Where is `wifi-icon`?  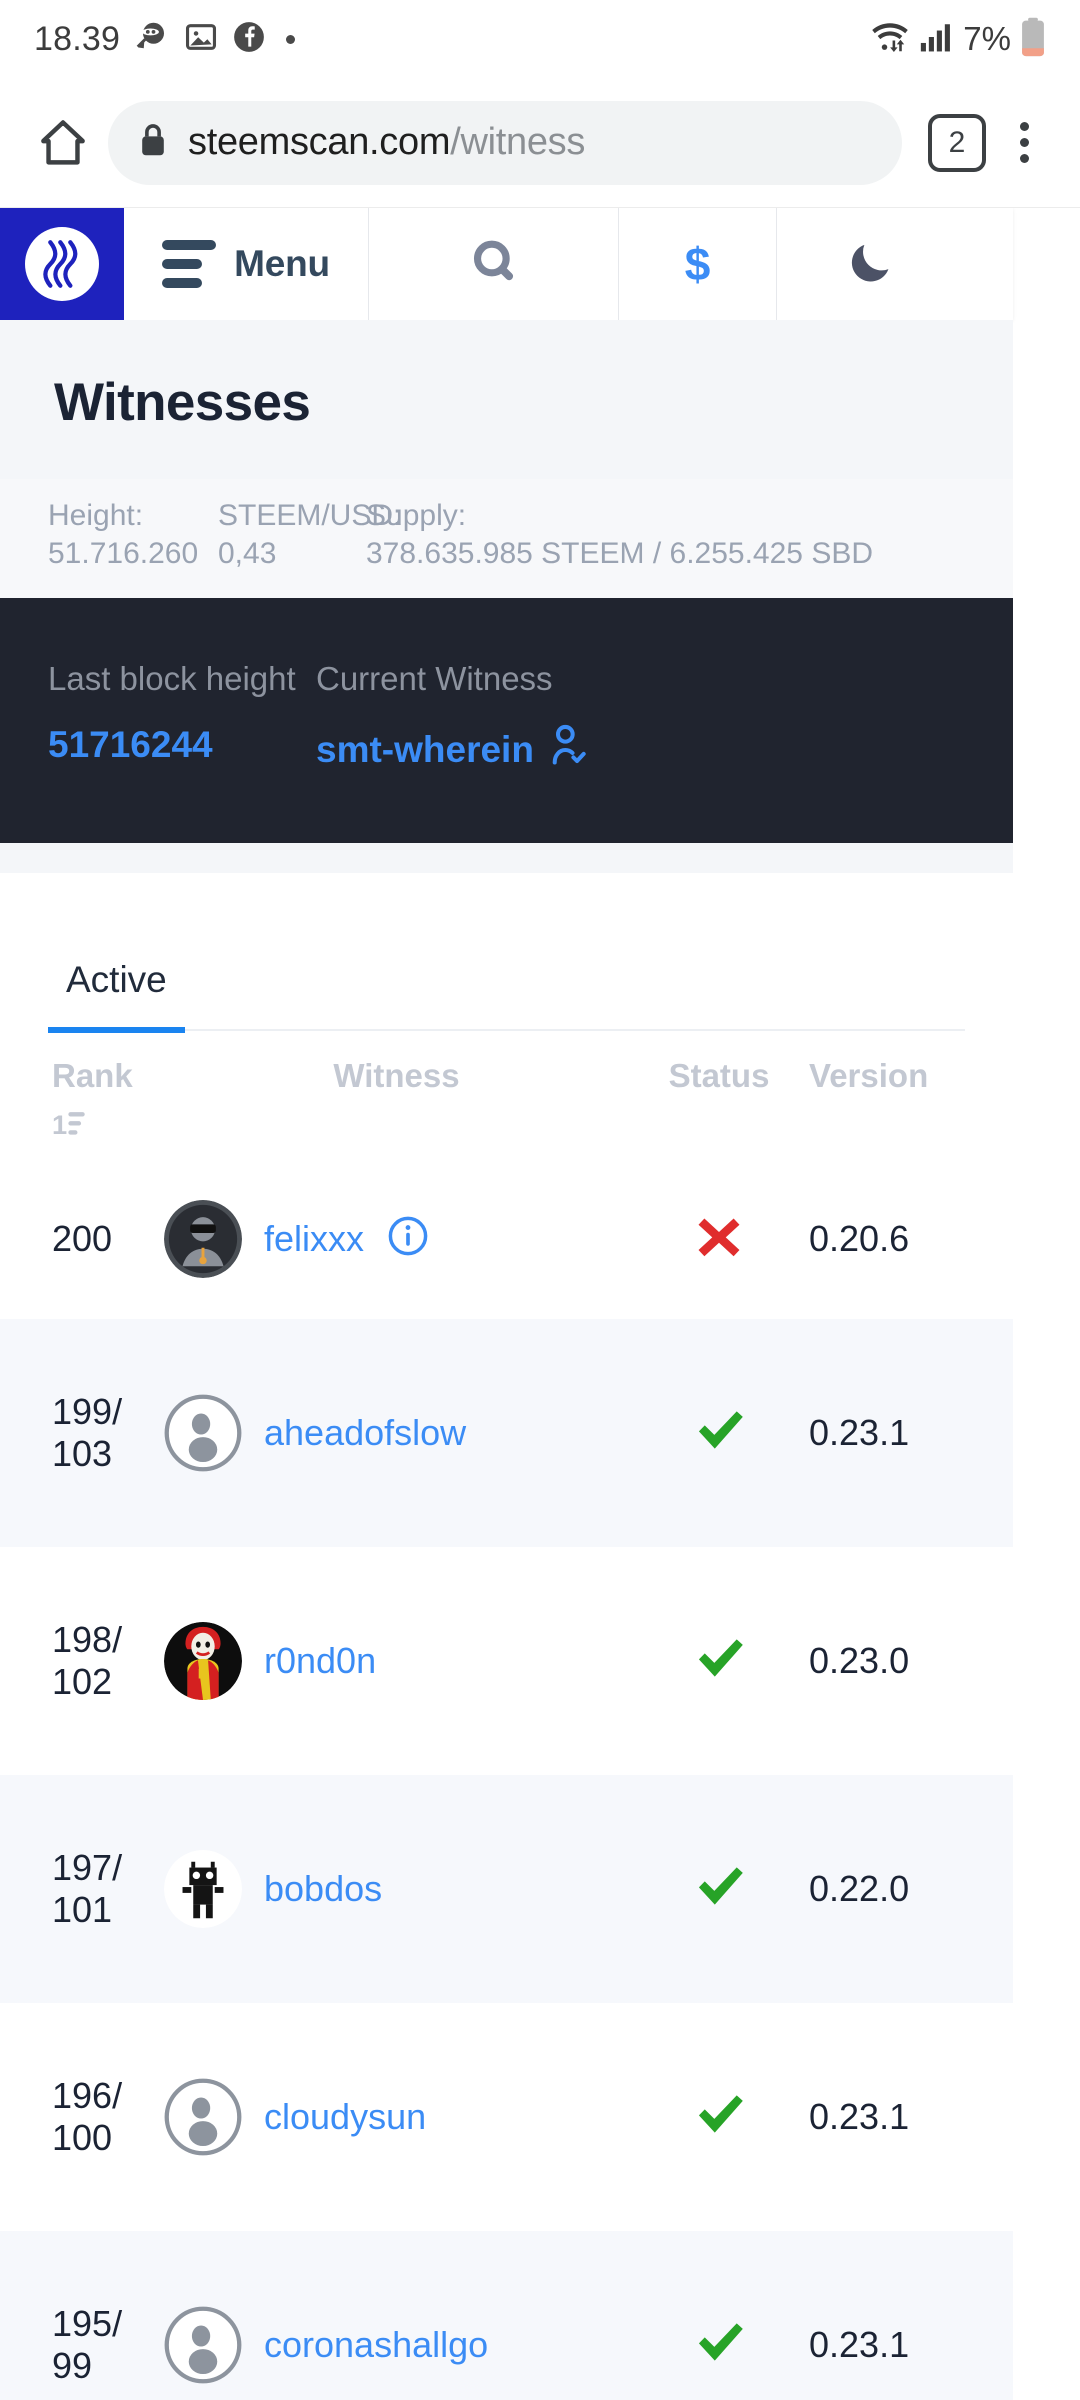 wifi-icon is located at coordinates (890, 39).